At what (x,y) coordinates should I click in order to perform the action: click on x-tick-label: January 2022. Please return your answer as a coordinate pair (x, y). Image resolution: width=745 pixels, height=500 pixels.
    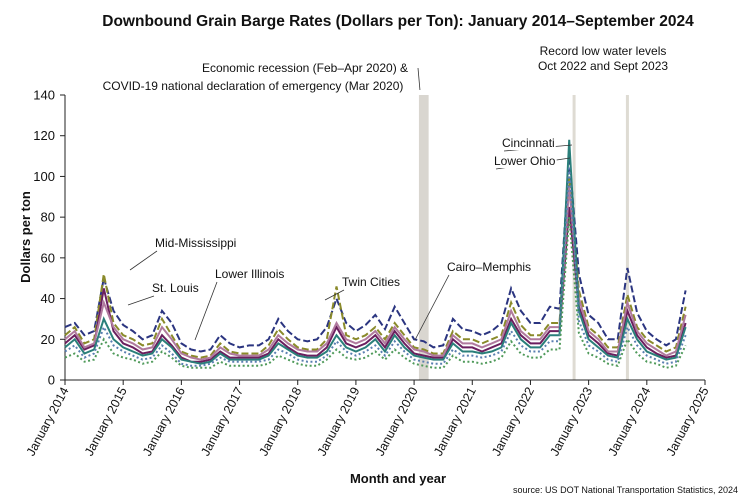
    Looking at the image, I should click on (513, 421).